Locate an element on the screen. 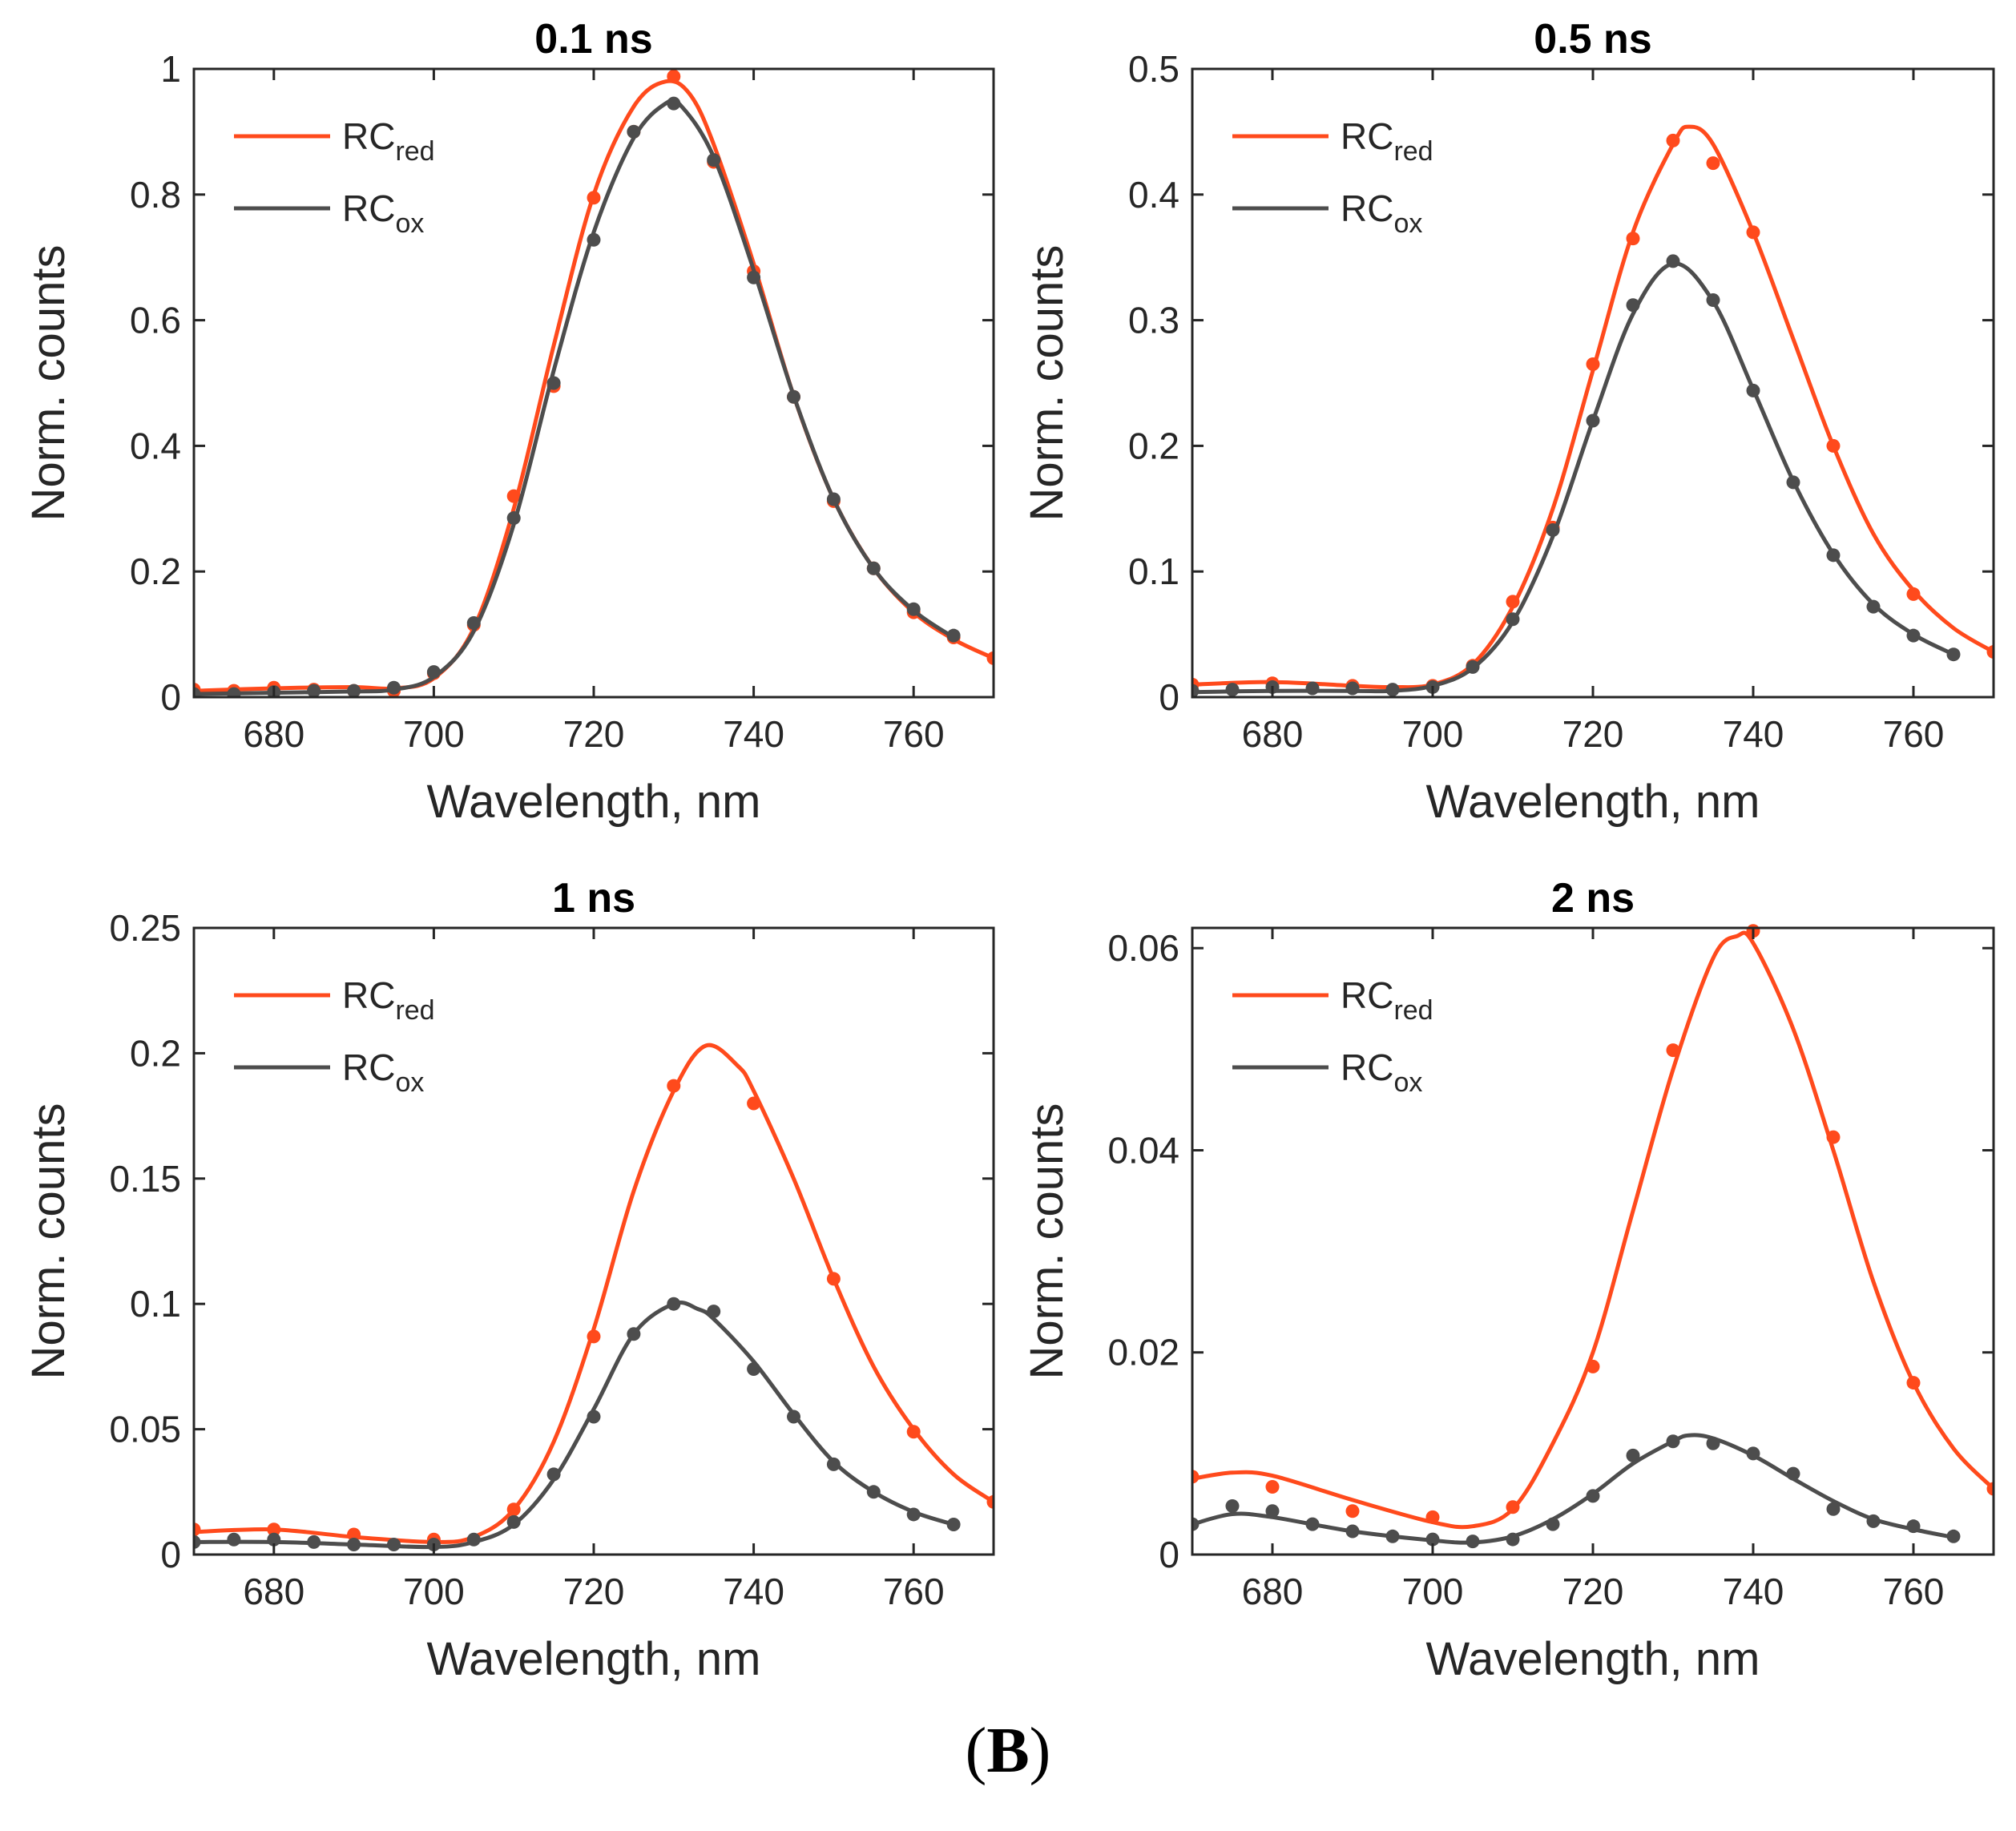 This screenshot has height=1831, width=2016. x-tick-label: 700 is located at coordinates (434, 734).